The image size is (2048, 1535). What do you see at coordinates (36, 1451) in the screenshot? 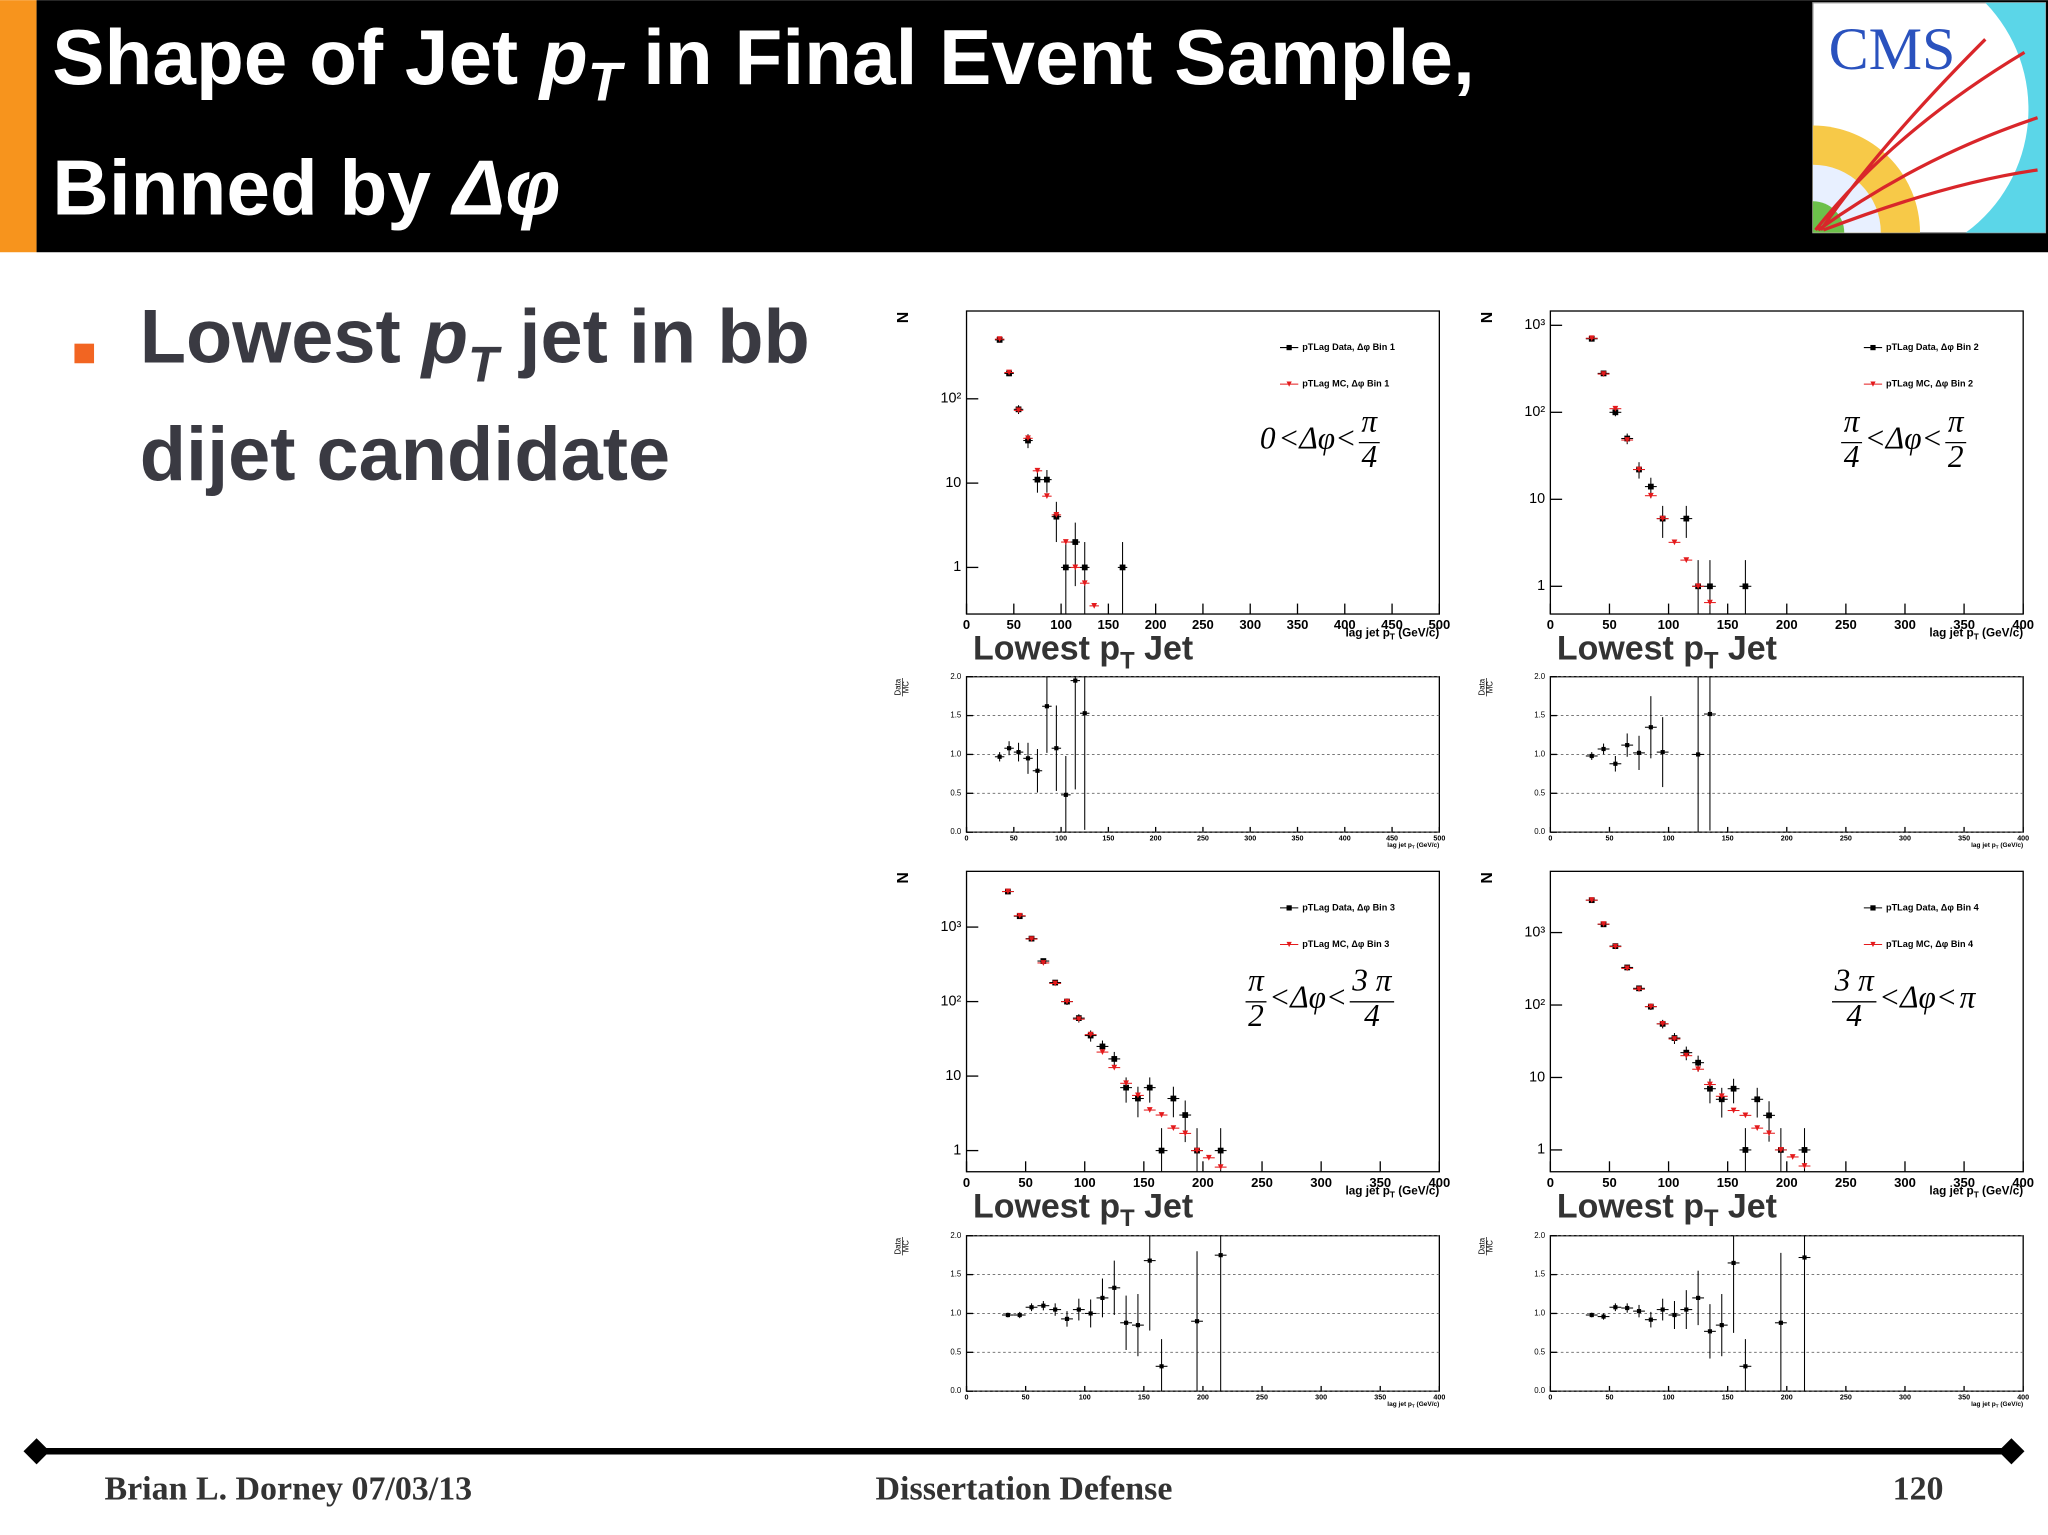
I see `footer-diamond` at bounding box center [36, 1451].